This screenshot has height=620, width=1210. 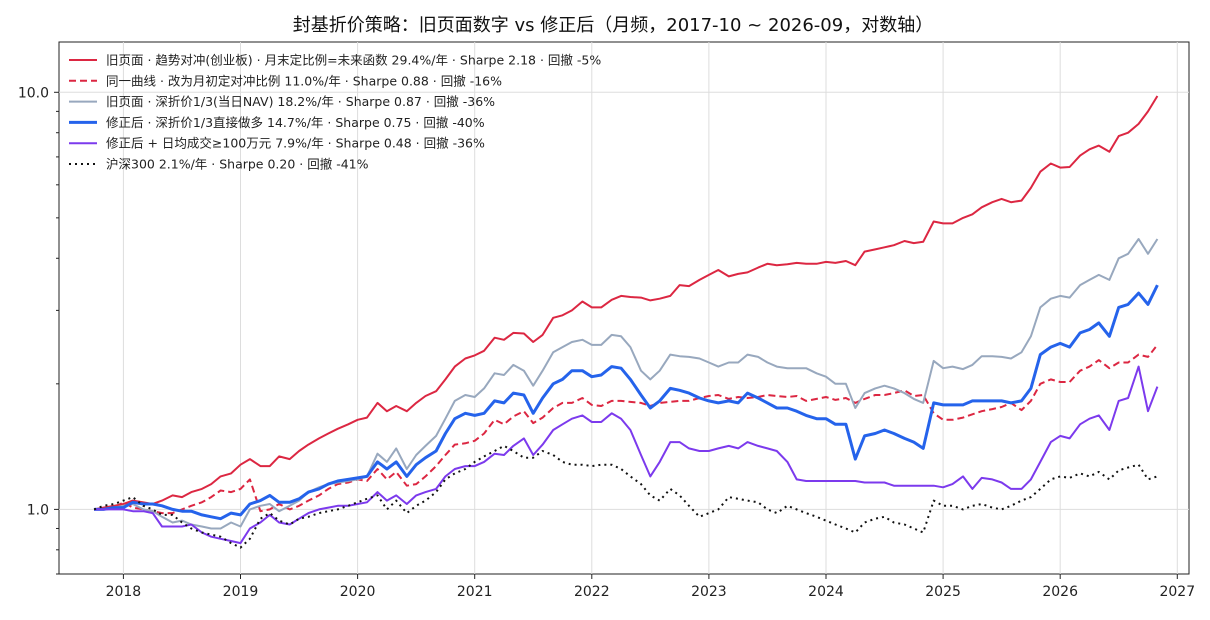 I want to click on x-tick-label: 2023, so click(x=709, y=592).